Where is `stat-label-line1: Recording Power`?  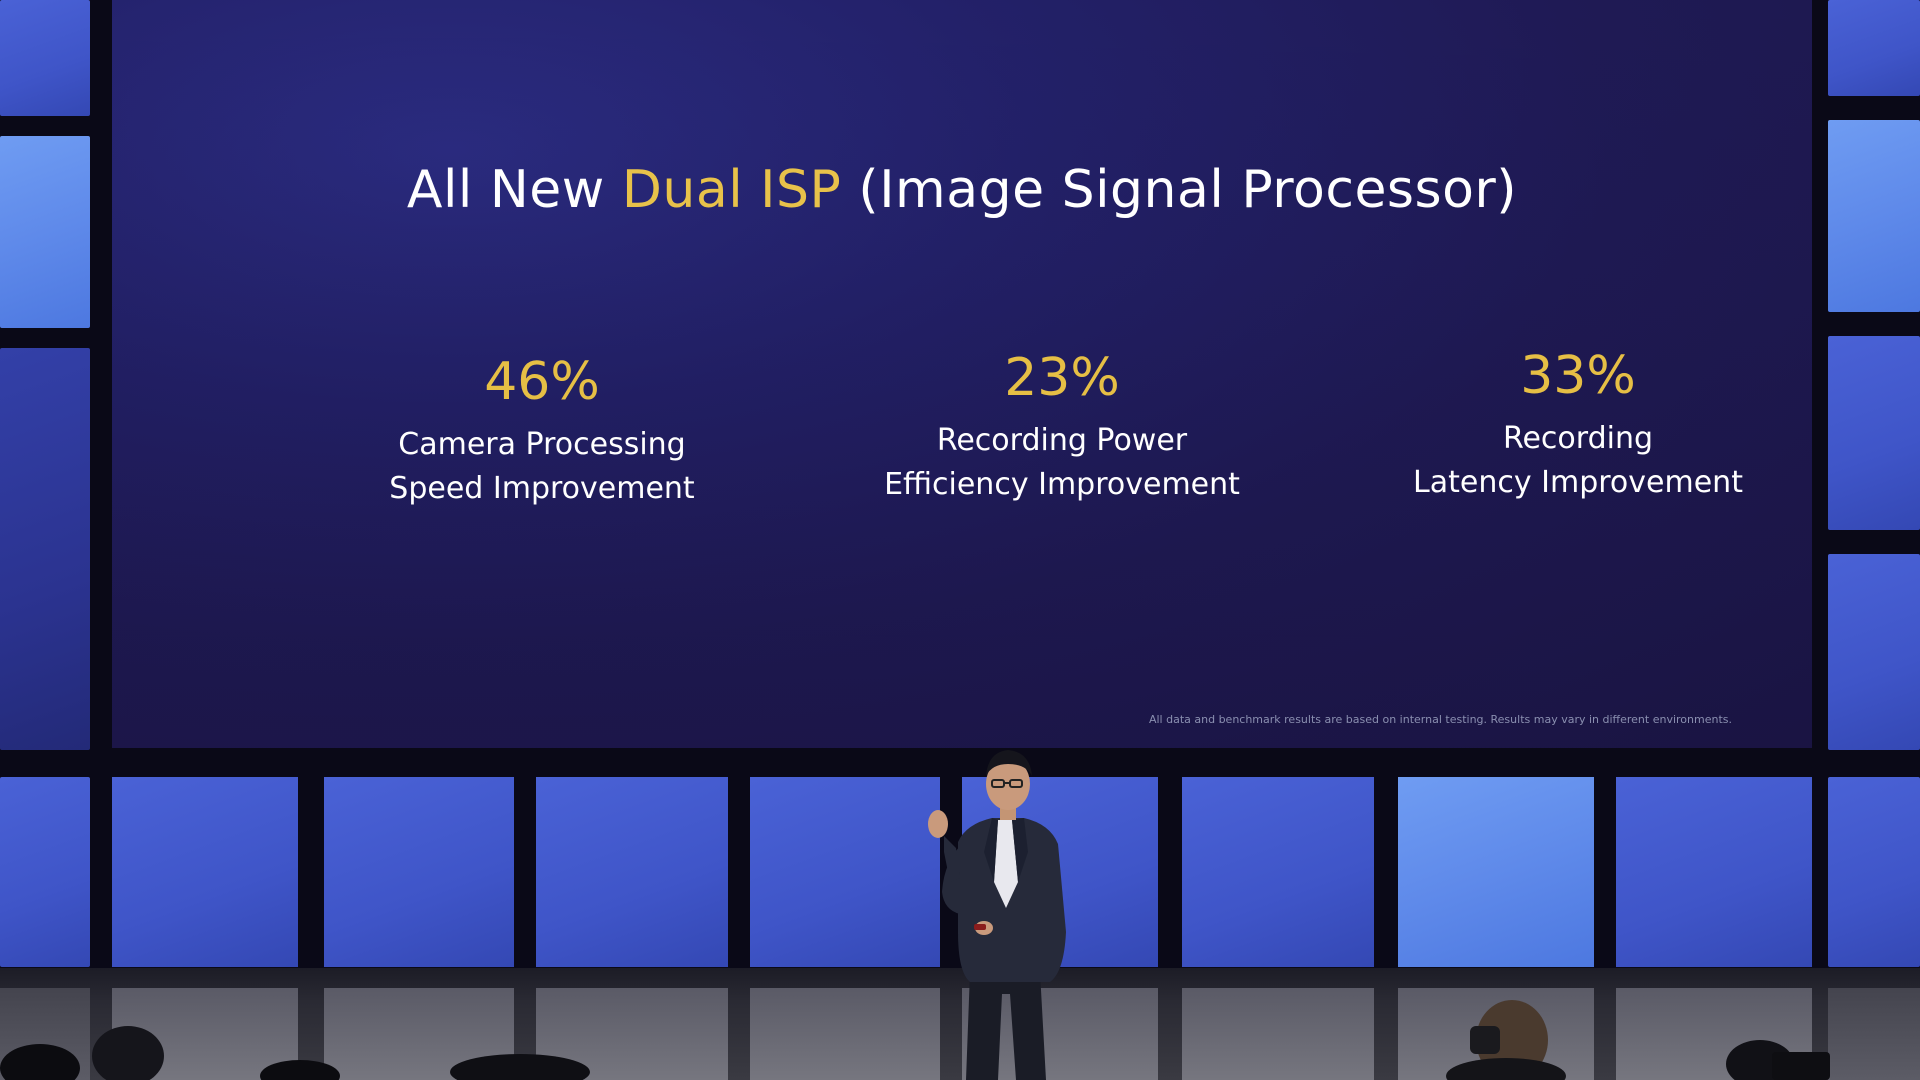
stat-label-line1: Recording Power is located at coordinates (1062, 440).